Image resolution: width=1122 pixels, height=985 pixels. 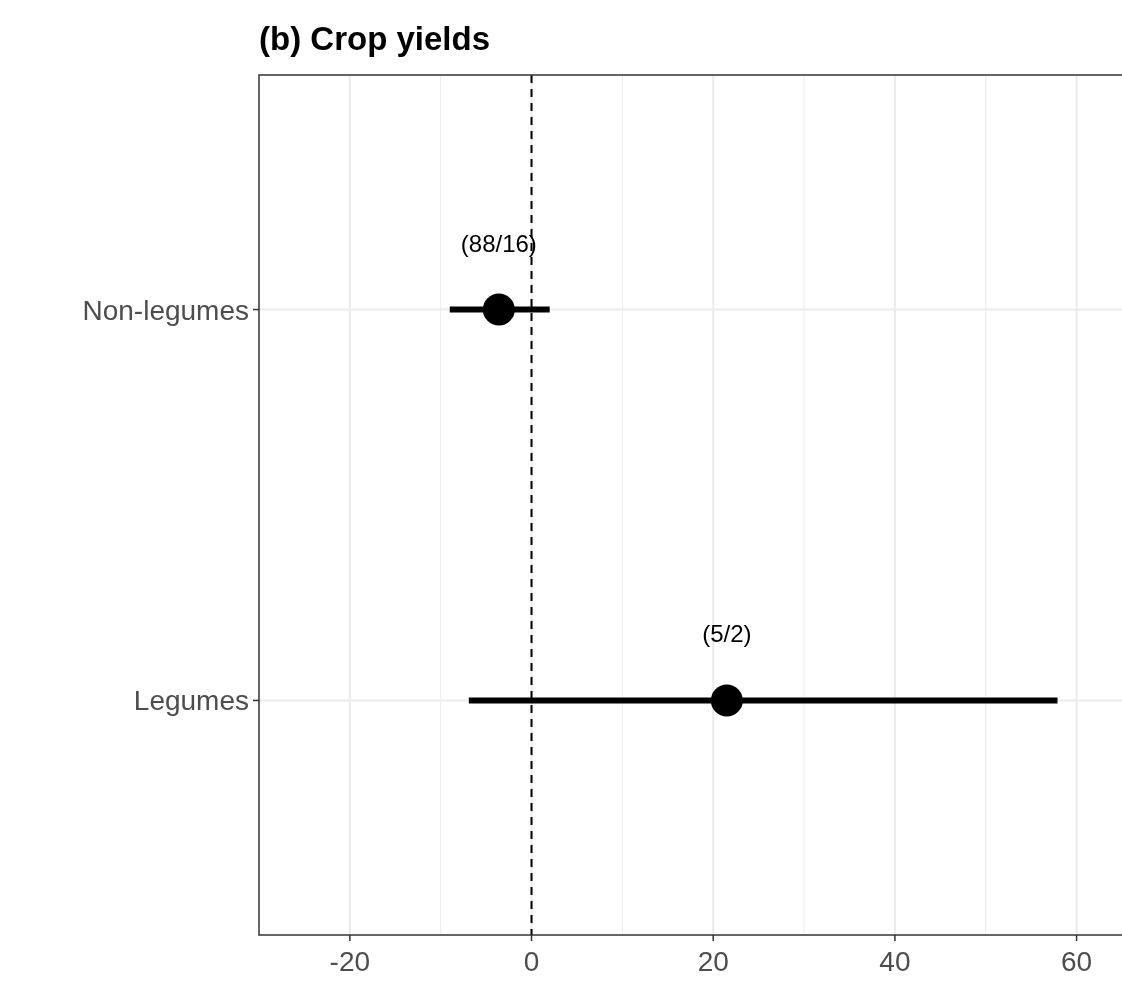 I want to click on x-tick-label: 0, so click(x=531, y=961).